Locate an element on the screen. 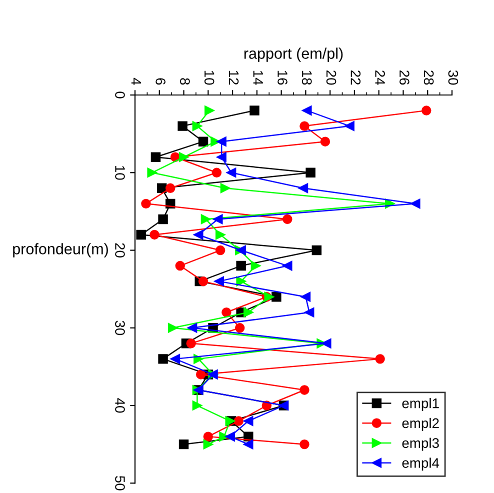  legend-label: empl4 is located at coordinates (421, 464).